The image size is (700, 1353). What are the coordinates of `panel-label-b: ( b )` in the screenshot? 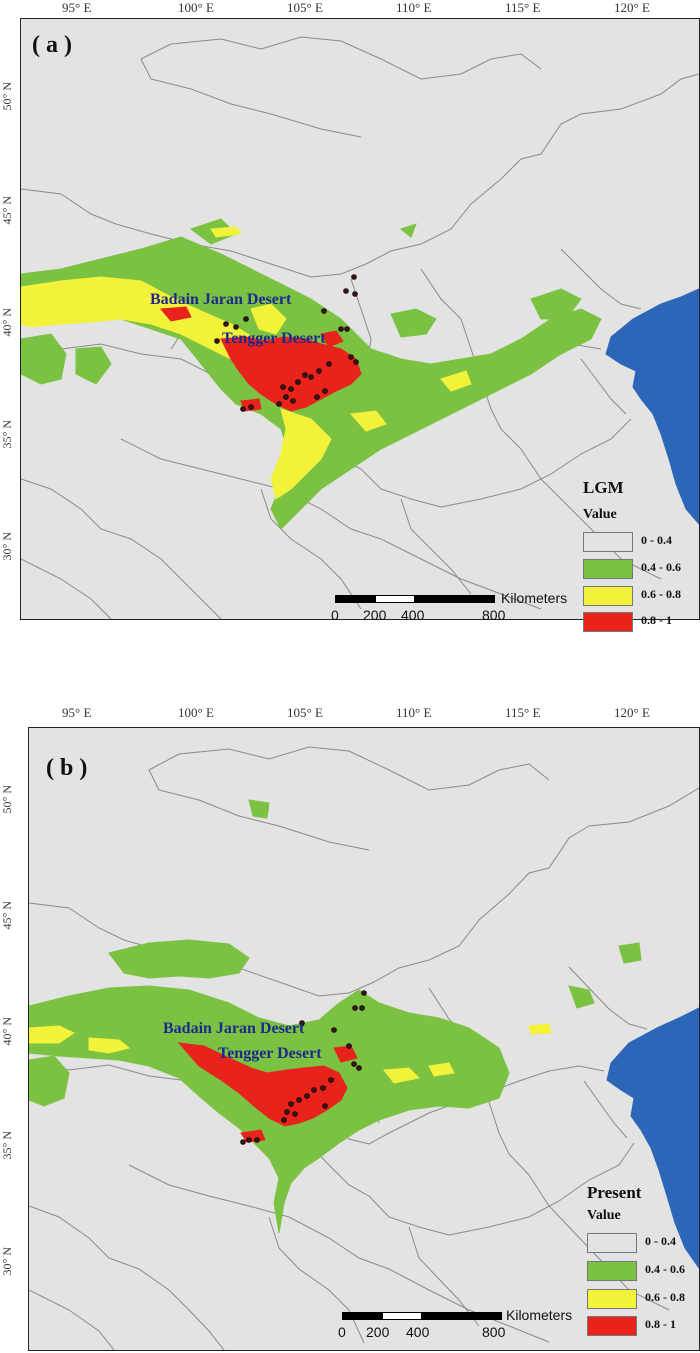 It's located at (67, 768).